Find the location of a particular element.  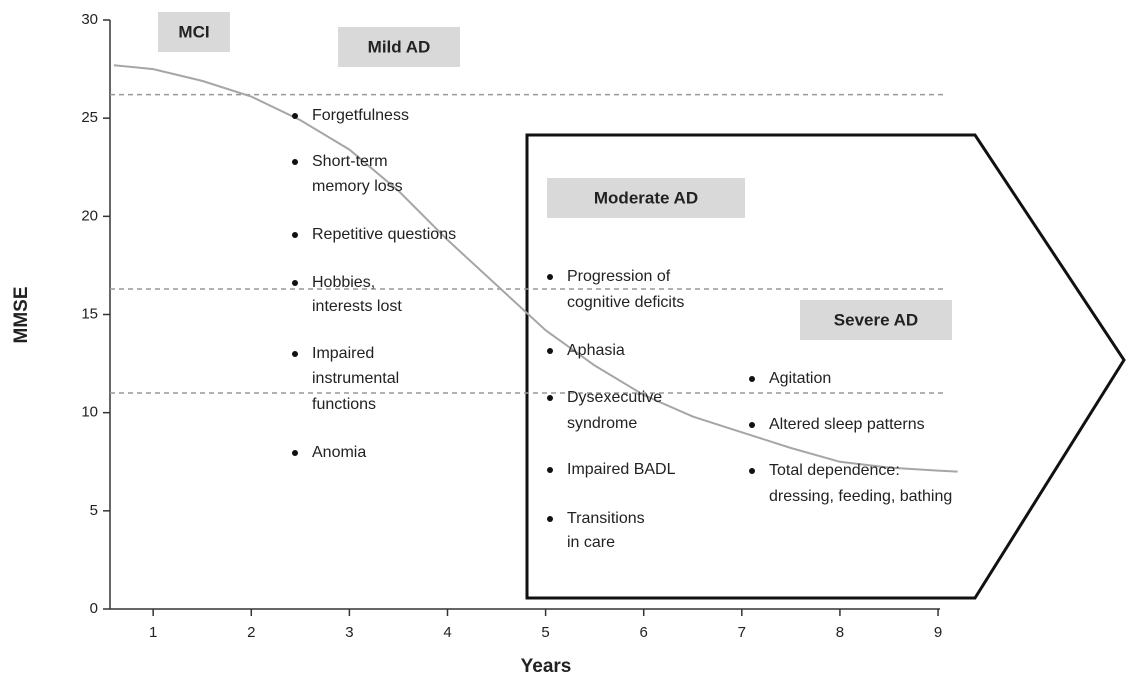

annotation-text: Impaired is located at coordinates (343, 353).